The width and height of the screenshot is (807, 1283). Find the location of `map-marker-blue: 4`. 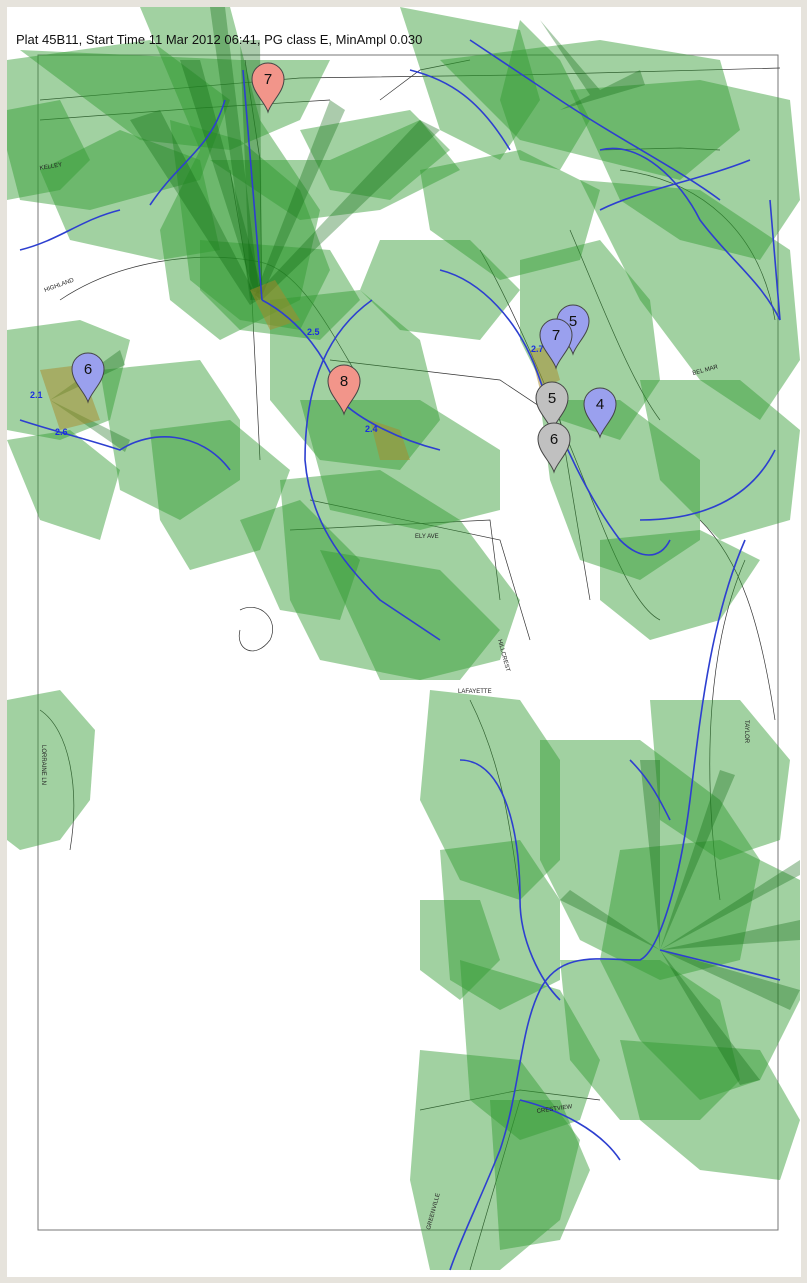

map-marker-blue: 4 is located at coordinates (600, 412).